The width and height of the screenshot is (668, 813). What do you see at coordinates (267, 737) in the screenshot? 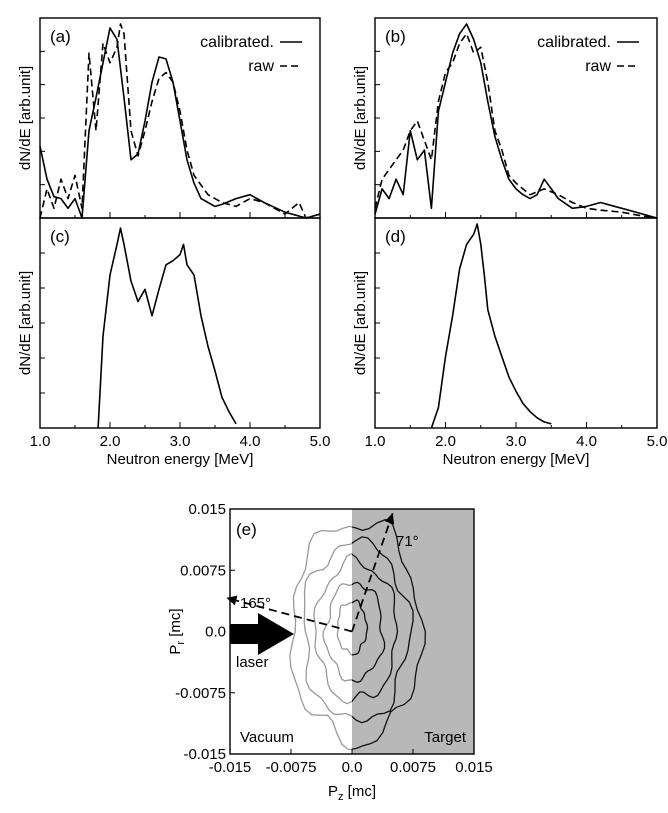
I see `region-label-vacuum: Vacuum` at bounding box center [267, 737].